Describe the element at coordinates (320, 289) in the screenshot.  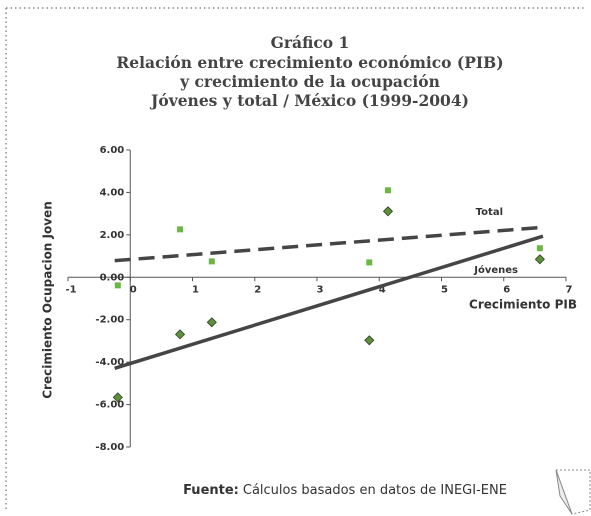
I see `x-tick-label: 3` at that location.